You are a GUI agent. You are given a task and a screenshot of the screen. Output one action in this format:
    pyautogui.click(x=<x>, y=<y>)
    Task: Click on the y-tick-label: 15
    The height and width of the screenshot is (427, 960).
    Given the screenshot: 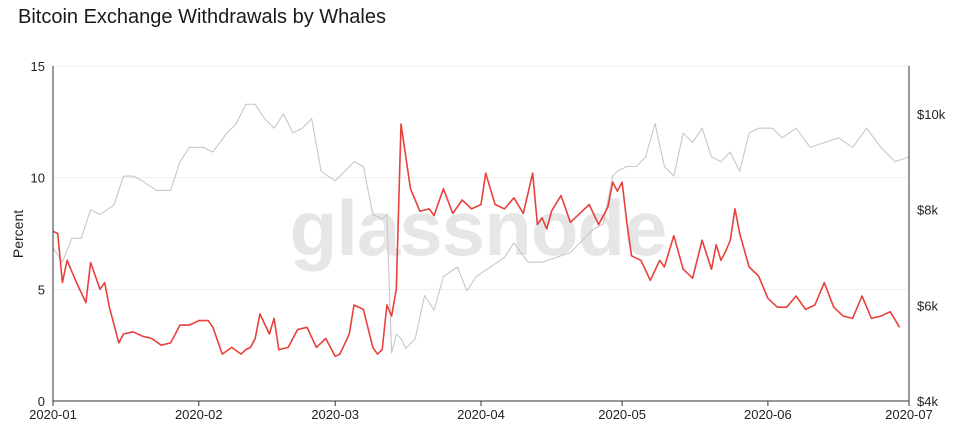 What is the action you would take?
    pyautogui.click(x=38, y=66)
    